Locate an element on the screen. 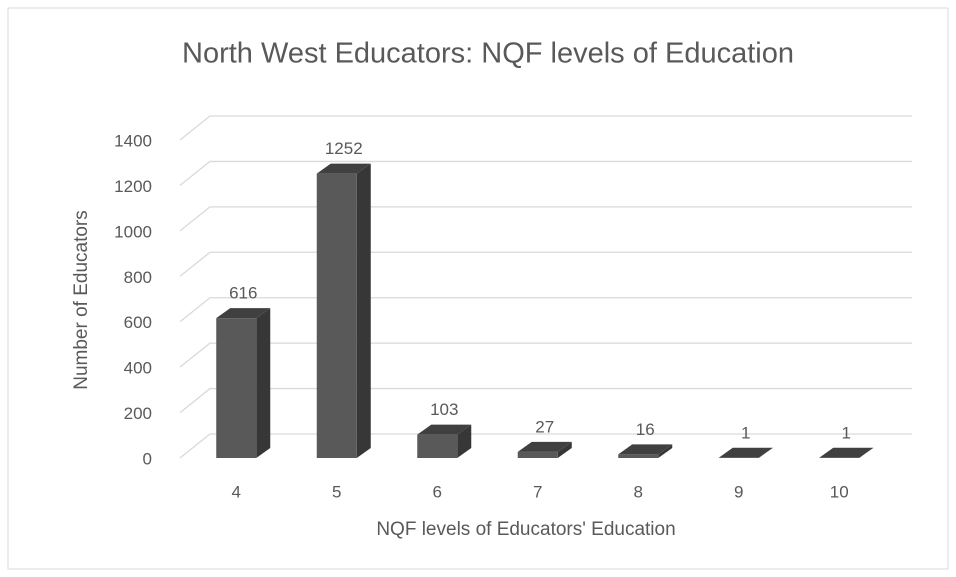 Image resolution: width=956 pixels, height=577 pixels. y-tick-label: 1000 is located at coordinates (133, 231).